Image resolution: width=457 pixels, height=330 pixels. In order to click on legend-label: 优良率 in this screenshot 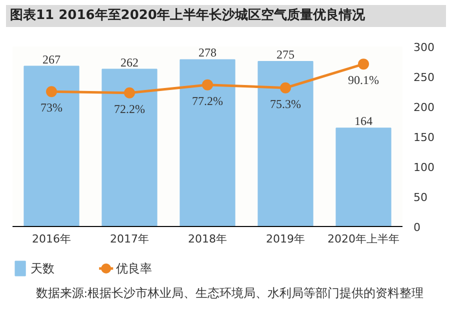, I will do `click(134, 269)`.